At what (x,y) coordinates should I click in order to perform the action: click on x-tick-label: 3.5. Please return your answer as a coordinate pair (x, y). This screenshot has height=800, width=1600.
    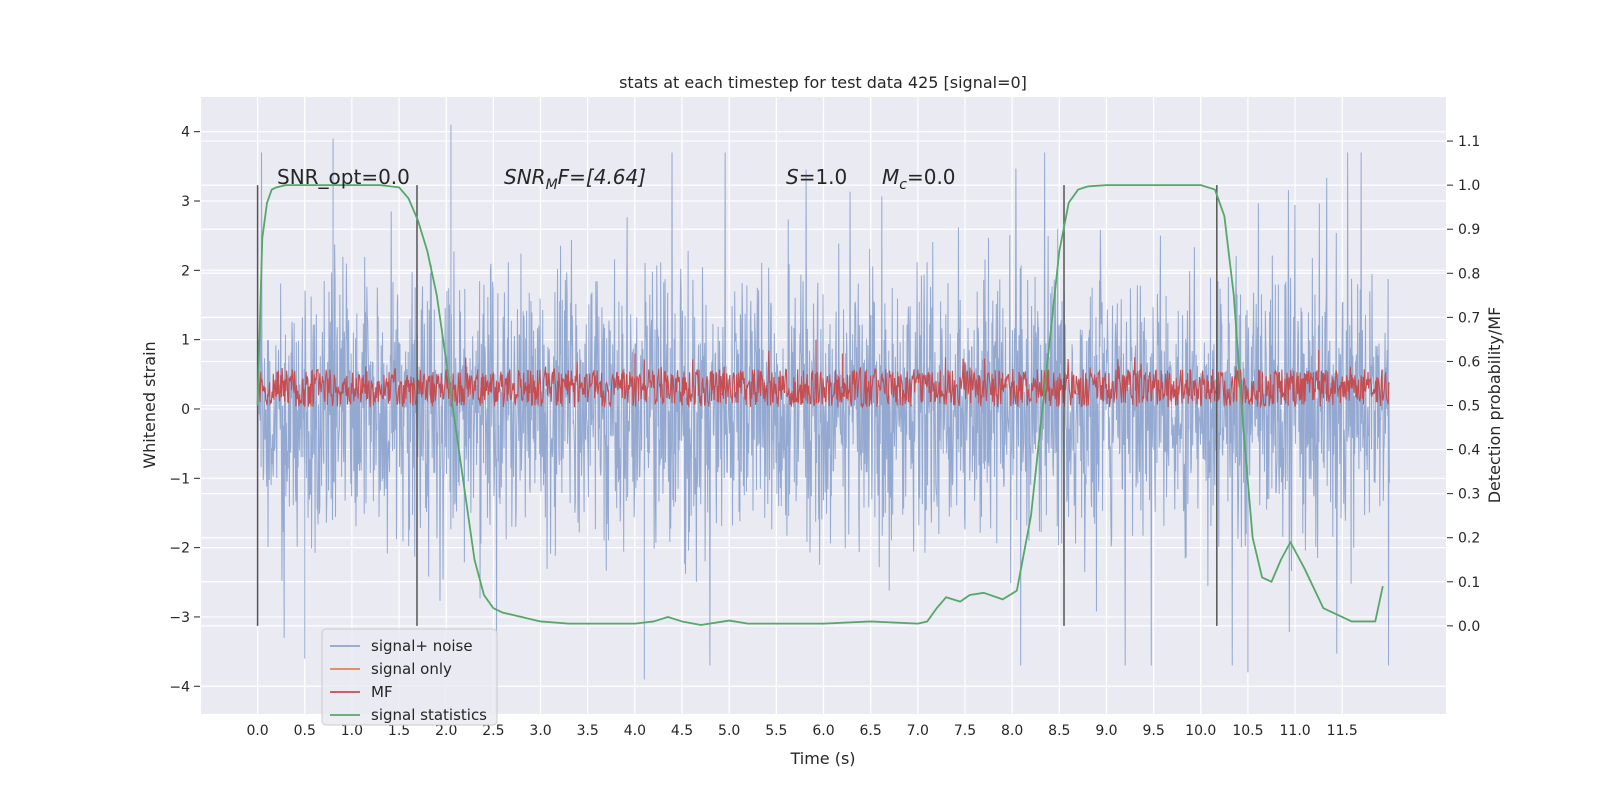
    Looking at the image, I should click on (588, 731).